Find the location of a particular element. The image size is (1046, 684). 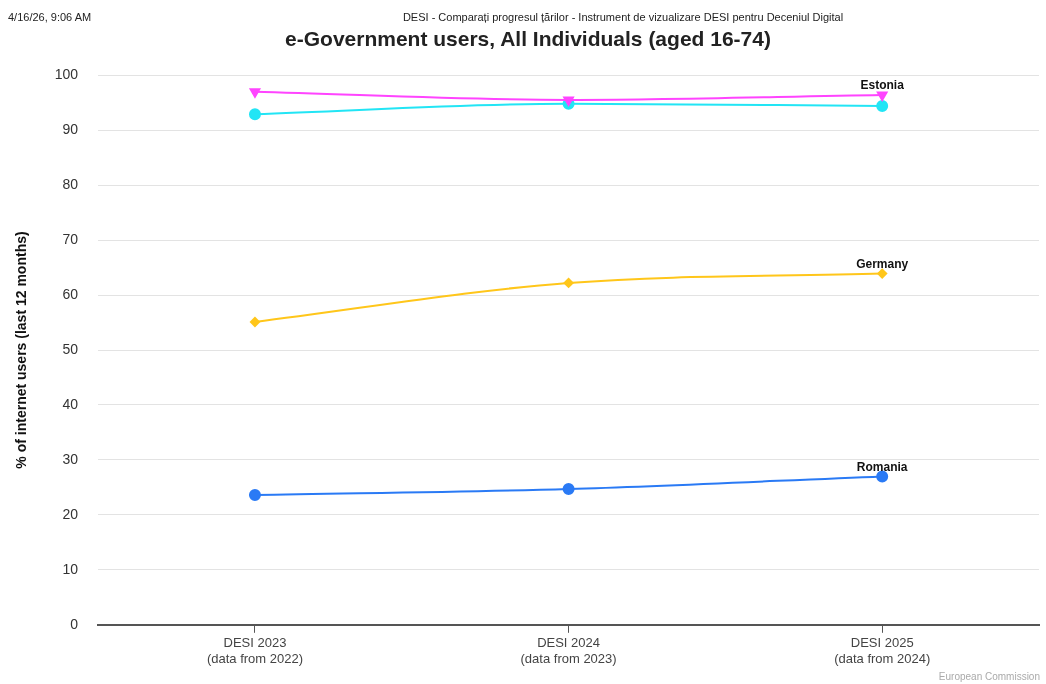

y-tick-label: 100 is located at coordinates (66, 74).